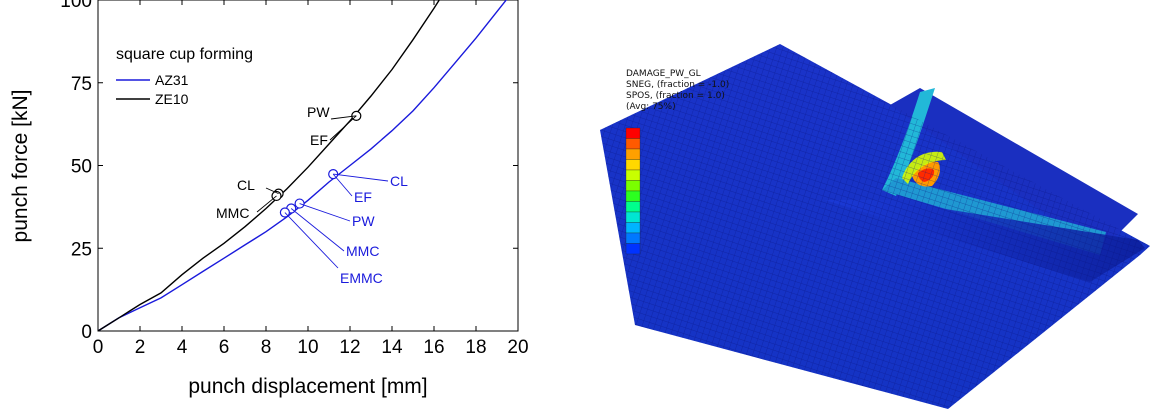 The height and width of the screenshot is (410, 1153). Describe the element at coordinates (184, 54) in the screenshot. I see `legend-title: square cup forming` at that location.